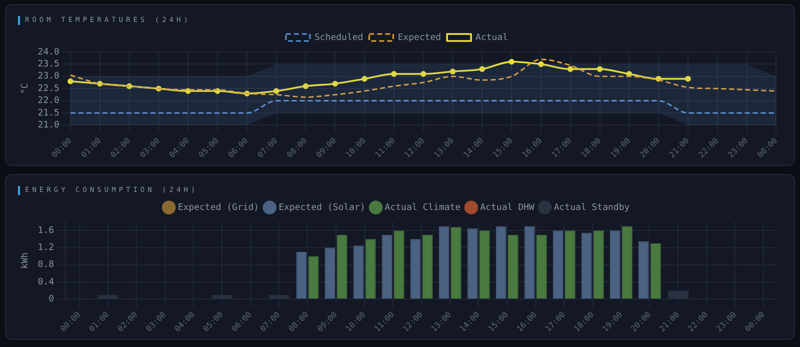  What do you see at coordinates (25, 88) in the screenshot?
I see `y-axis-title: °C` at bounding box center [25, 88].